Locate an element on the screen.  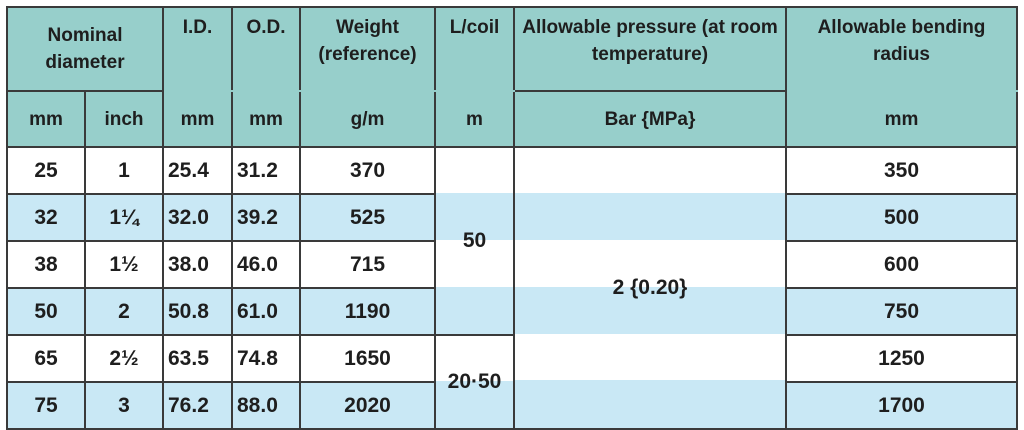
unit-inch: inch is located at coordinates (124, 119).